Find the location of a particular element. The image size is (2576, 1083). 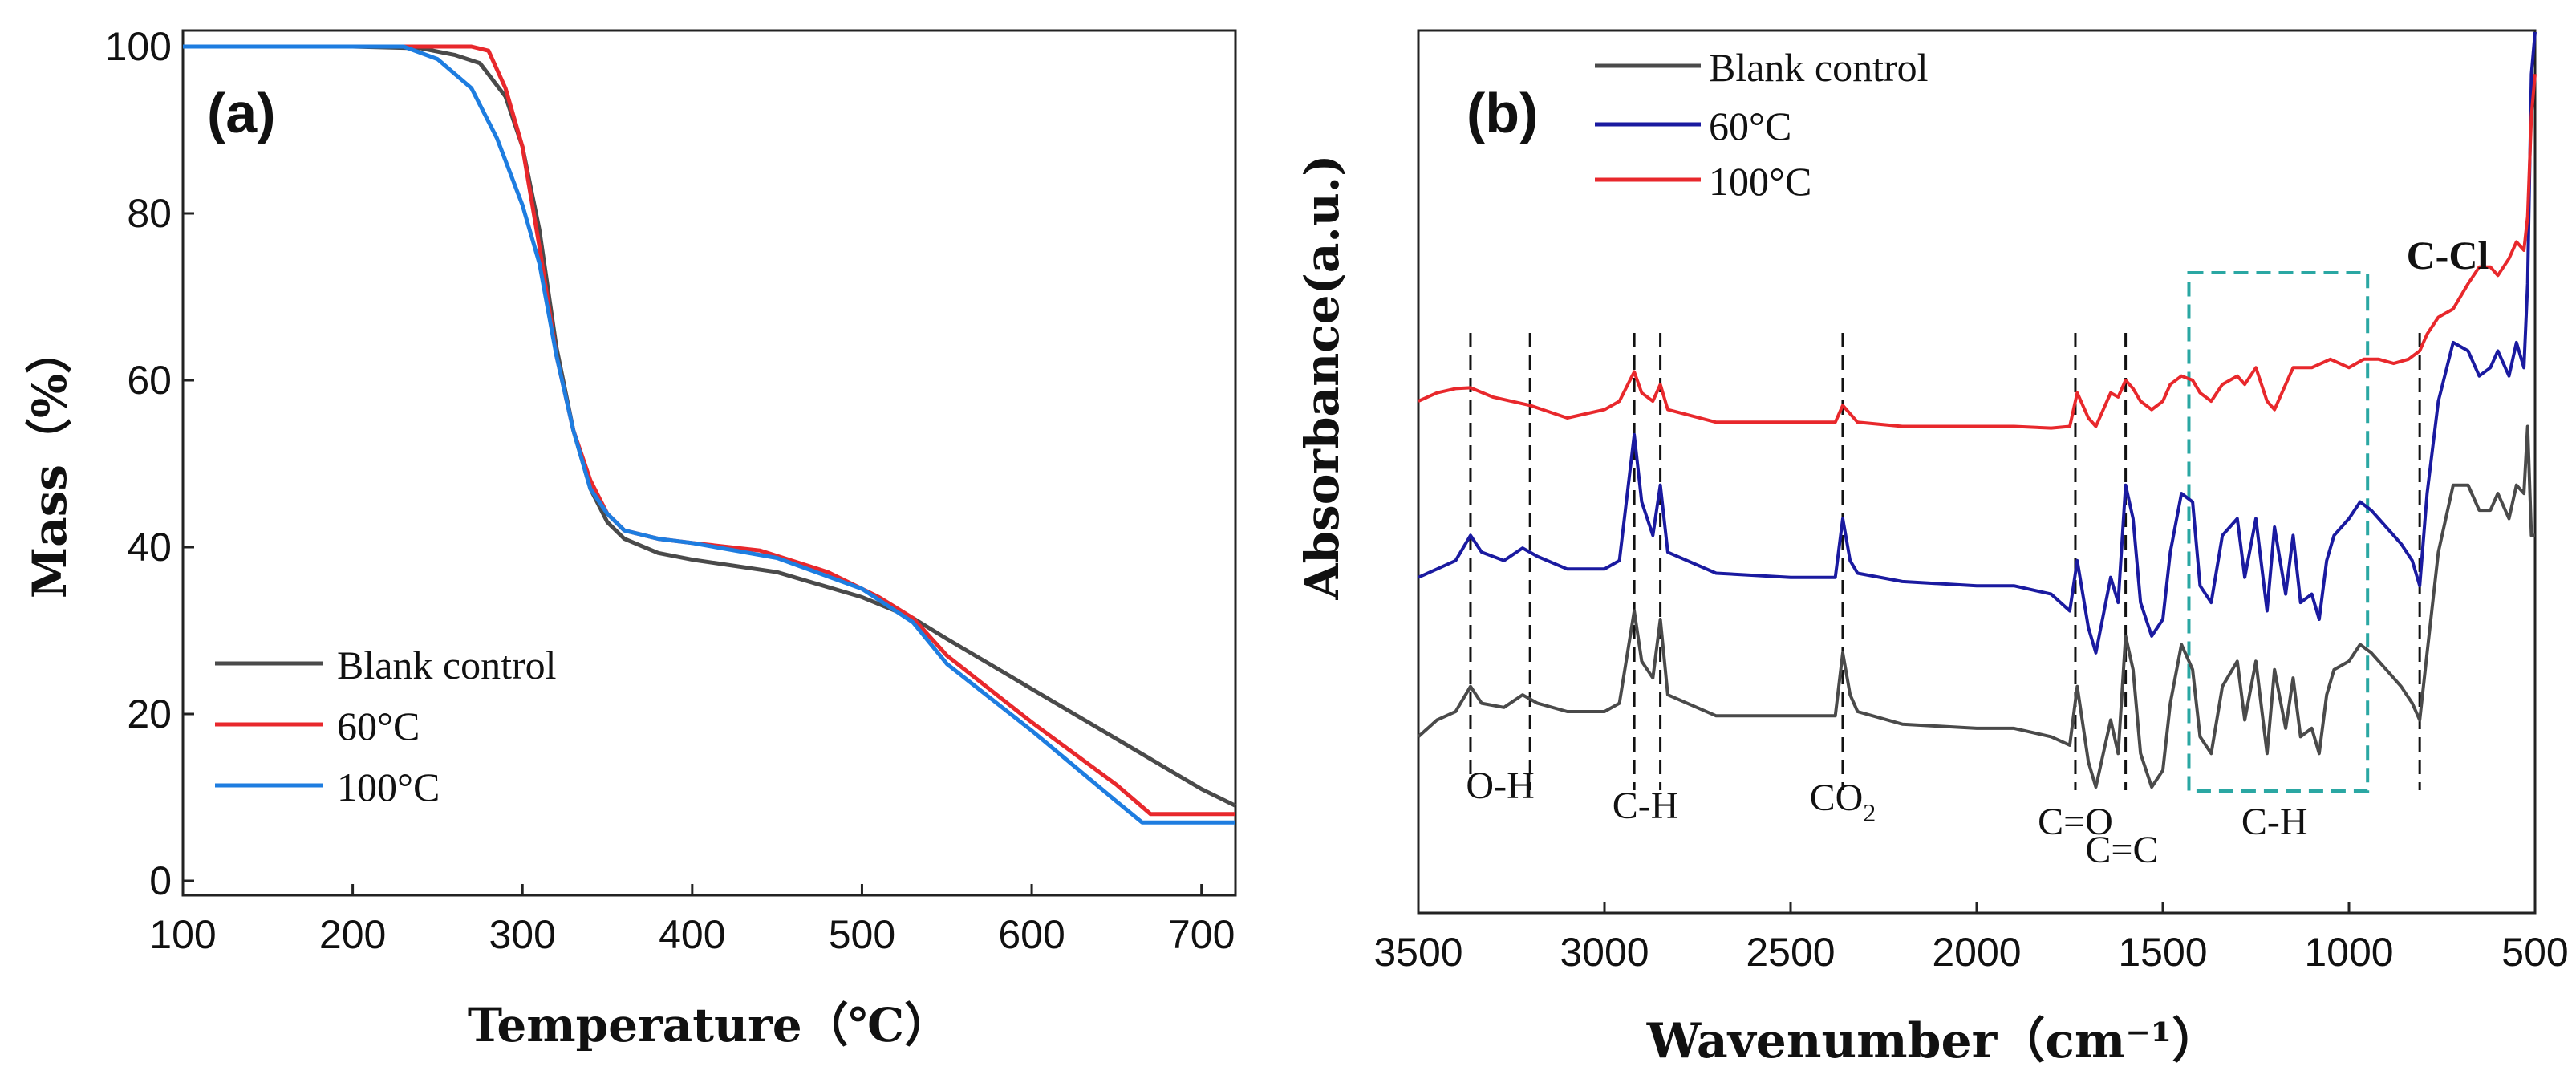

panel-b-x-tick-label: 2500 is located at coordinates (1790, 952).